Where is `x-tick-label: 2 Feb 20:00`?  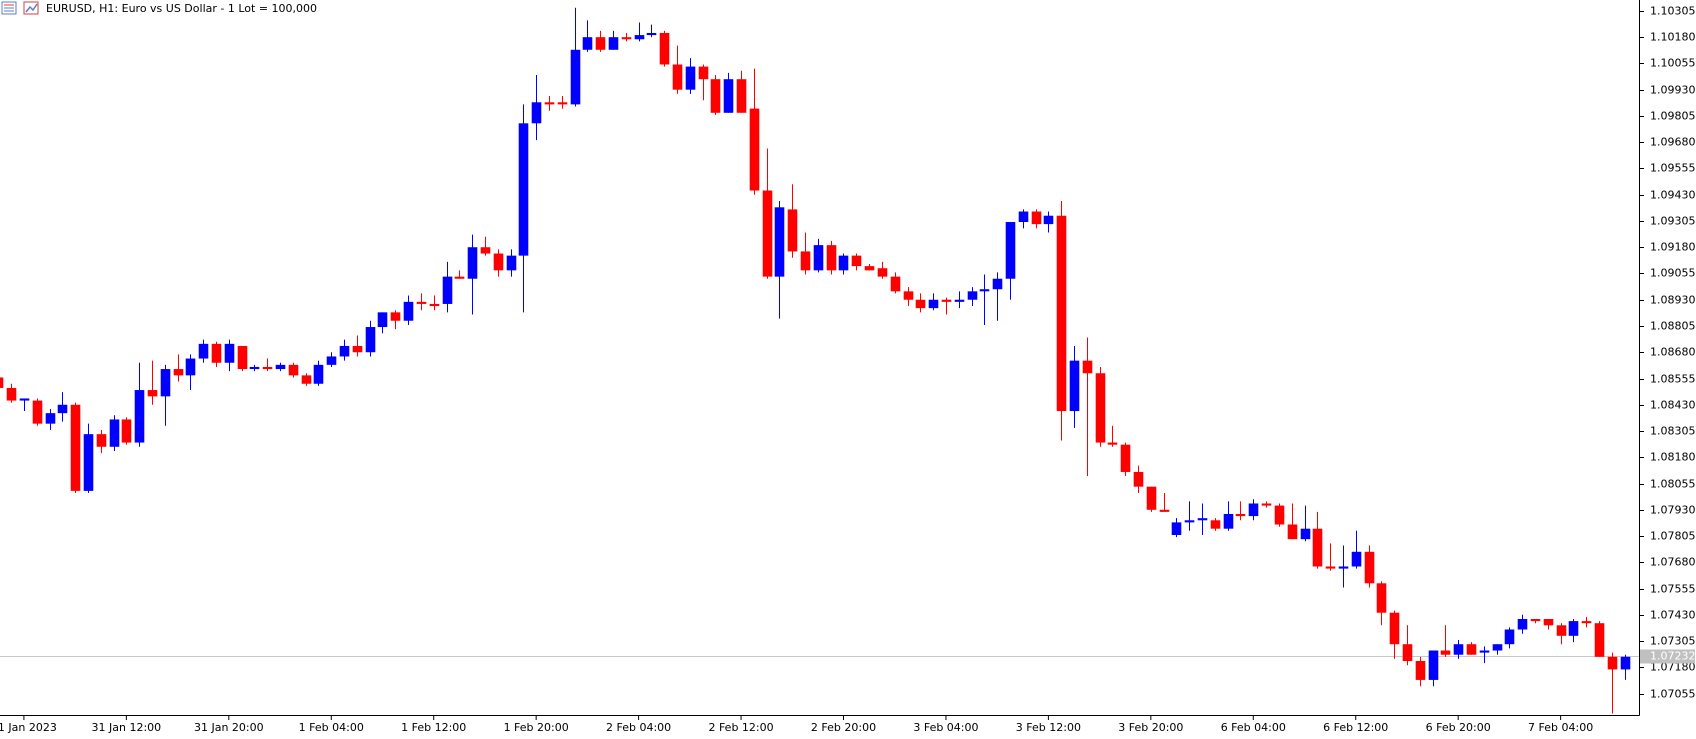 x-tick-label: 2 Feb 20:00 is located at coordinates (843, 727).